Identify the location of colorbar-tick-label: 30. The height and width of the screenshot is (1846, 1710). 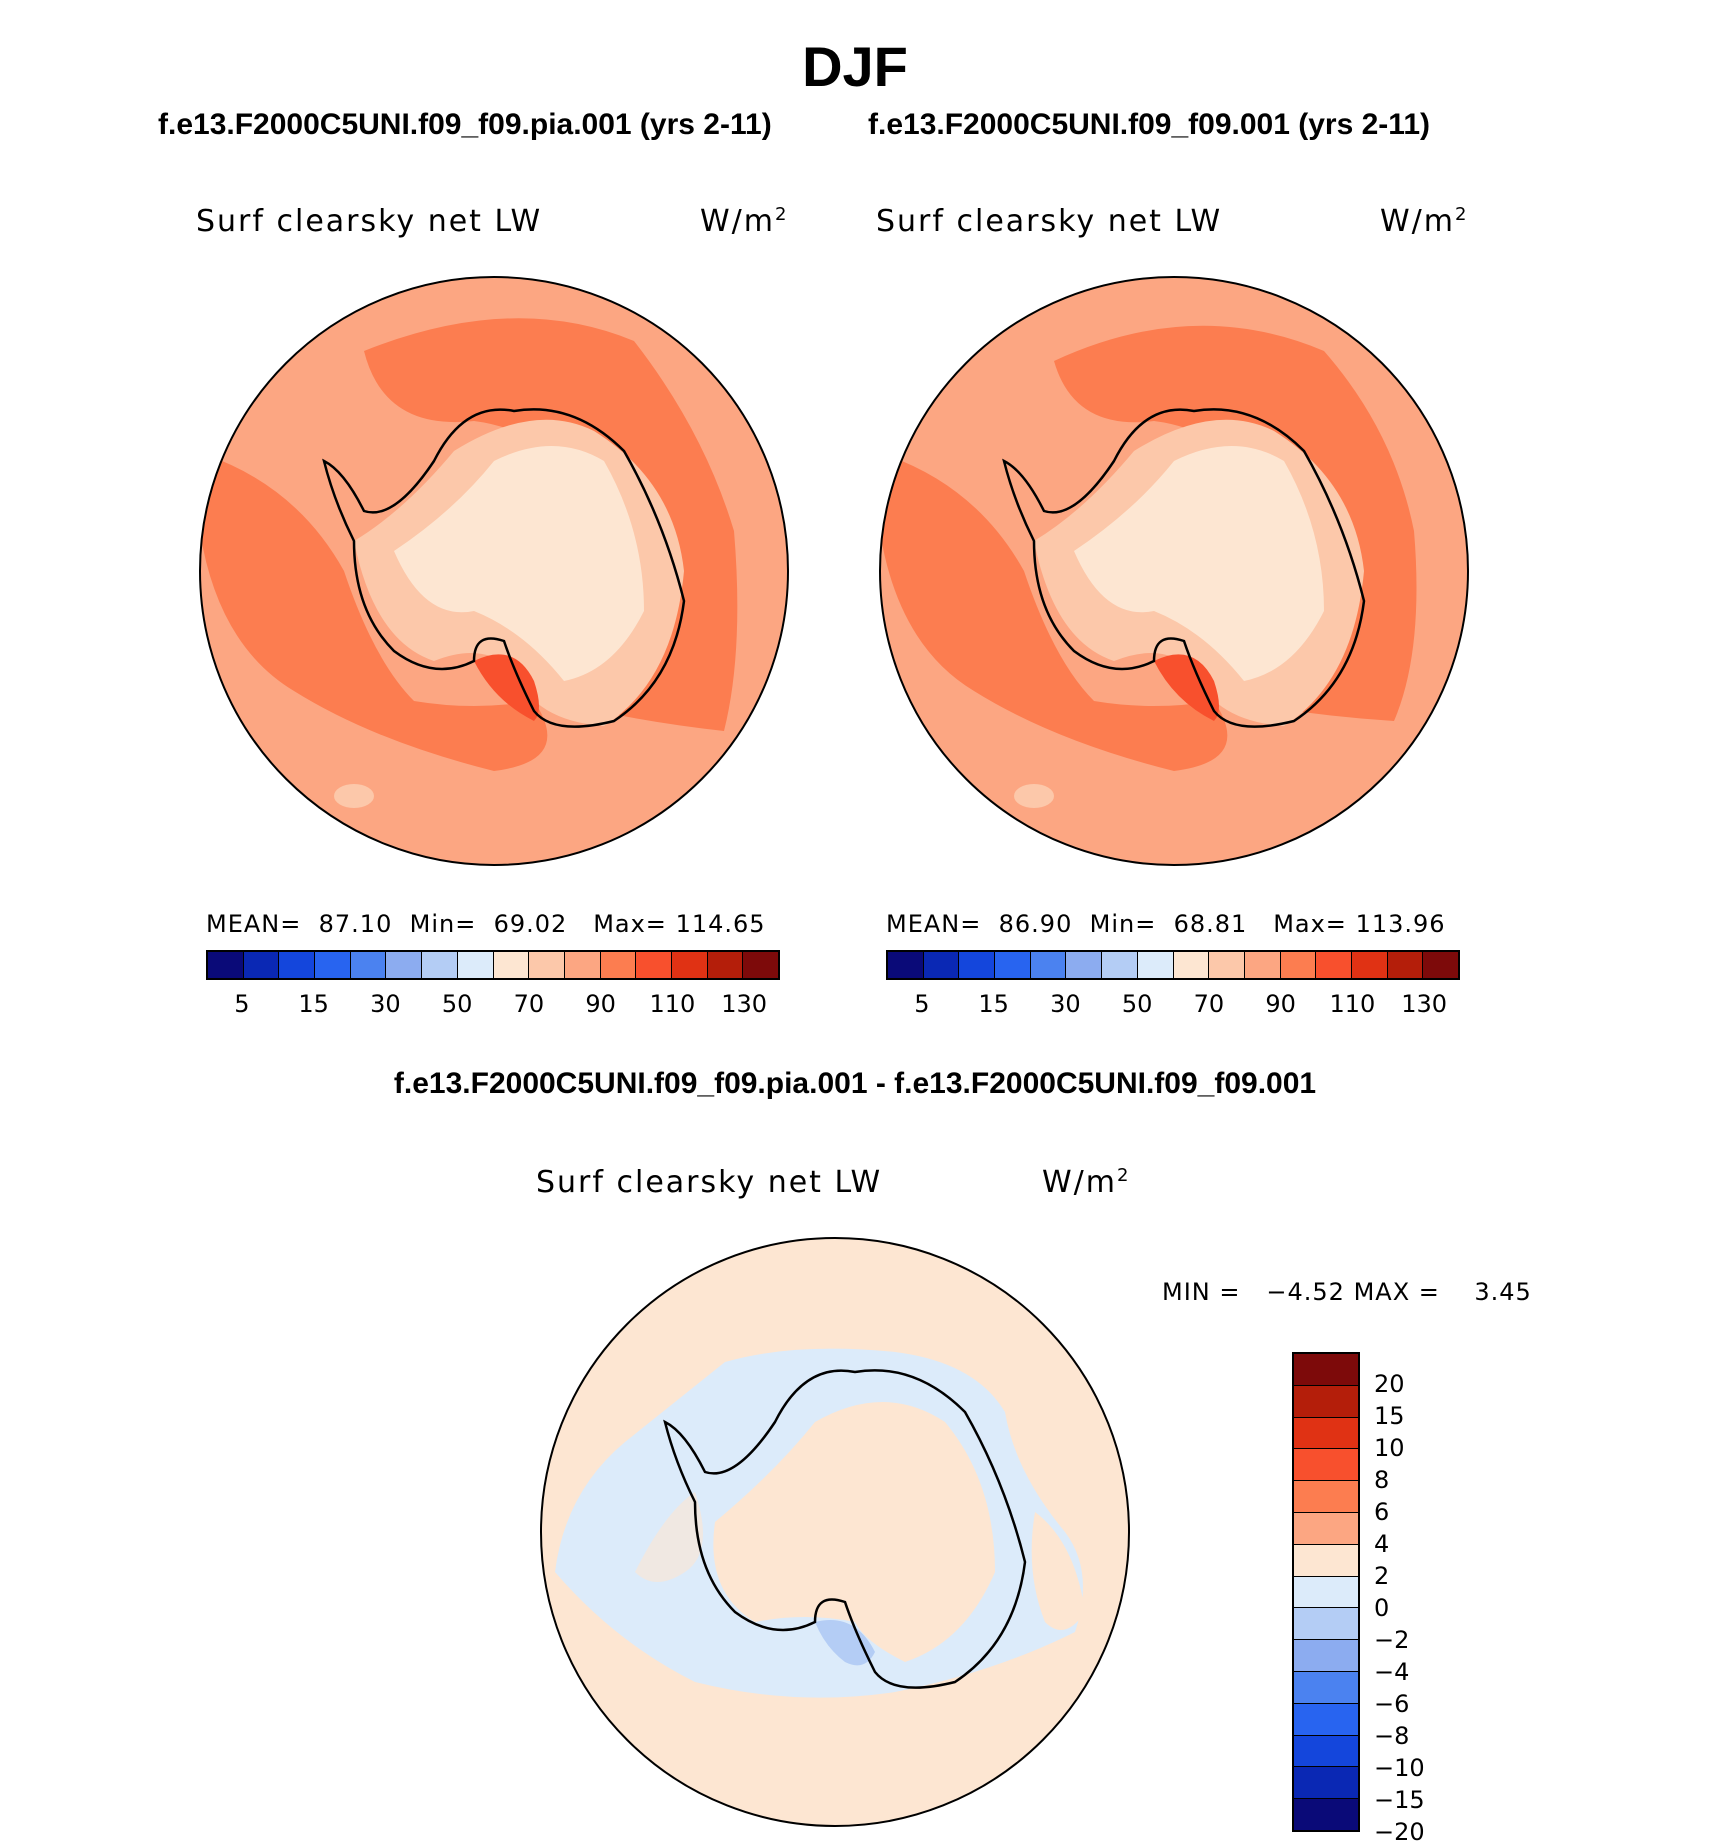
(385, 1004).